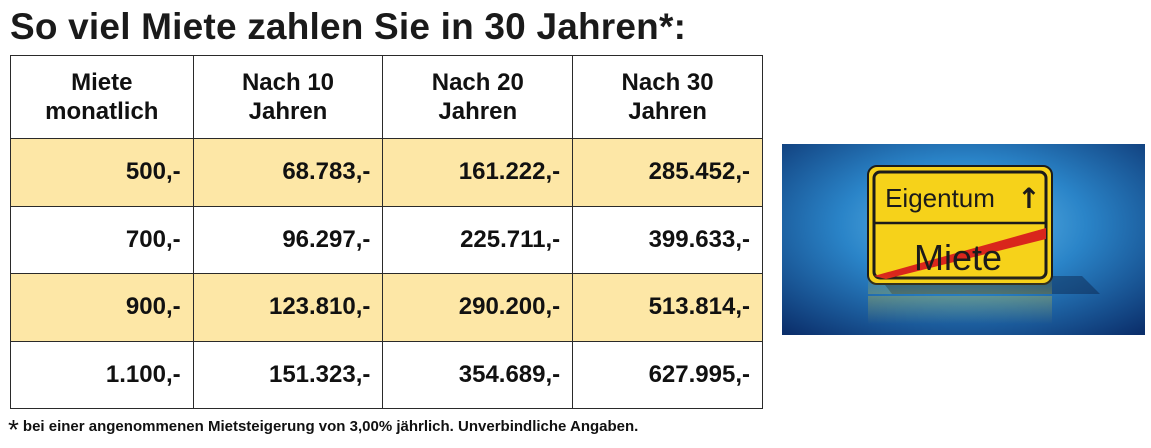 This screenshot has width=1151, height=448. Describe the element at coordinates (288, 307) in the screenshot. I see `cell-after-10-years: 123.810,-` at that location.